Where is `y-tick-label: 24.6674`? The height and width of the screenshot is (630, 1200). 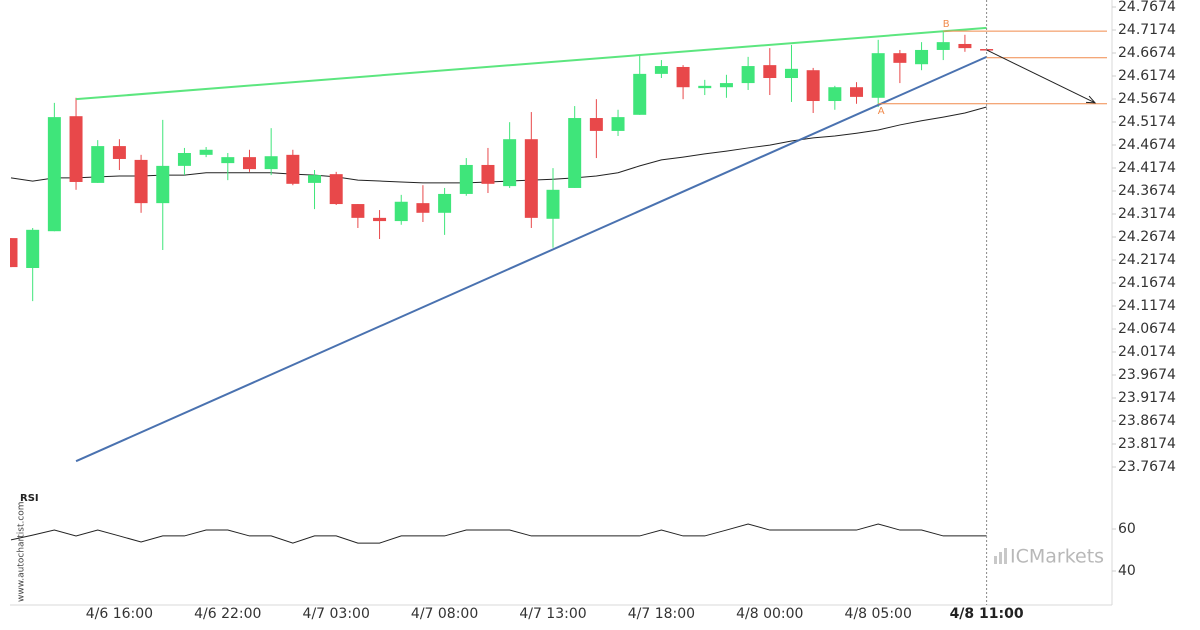 y-tick-label: 24.6674 is located at coordinates (1147, 53).